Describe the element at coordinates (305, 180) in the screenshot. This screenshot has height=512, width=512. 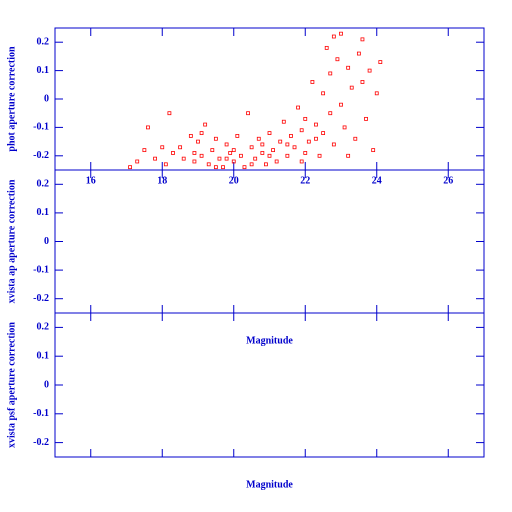
I see `x-tick-label: 22` at that location.